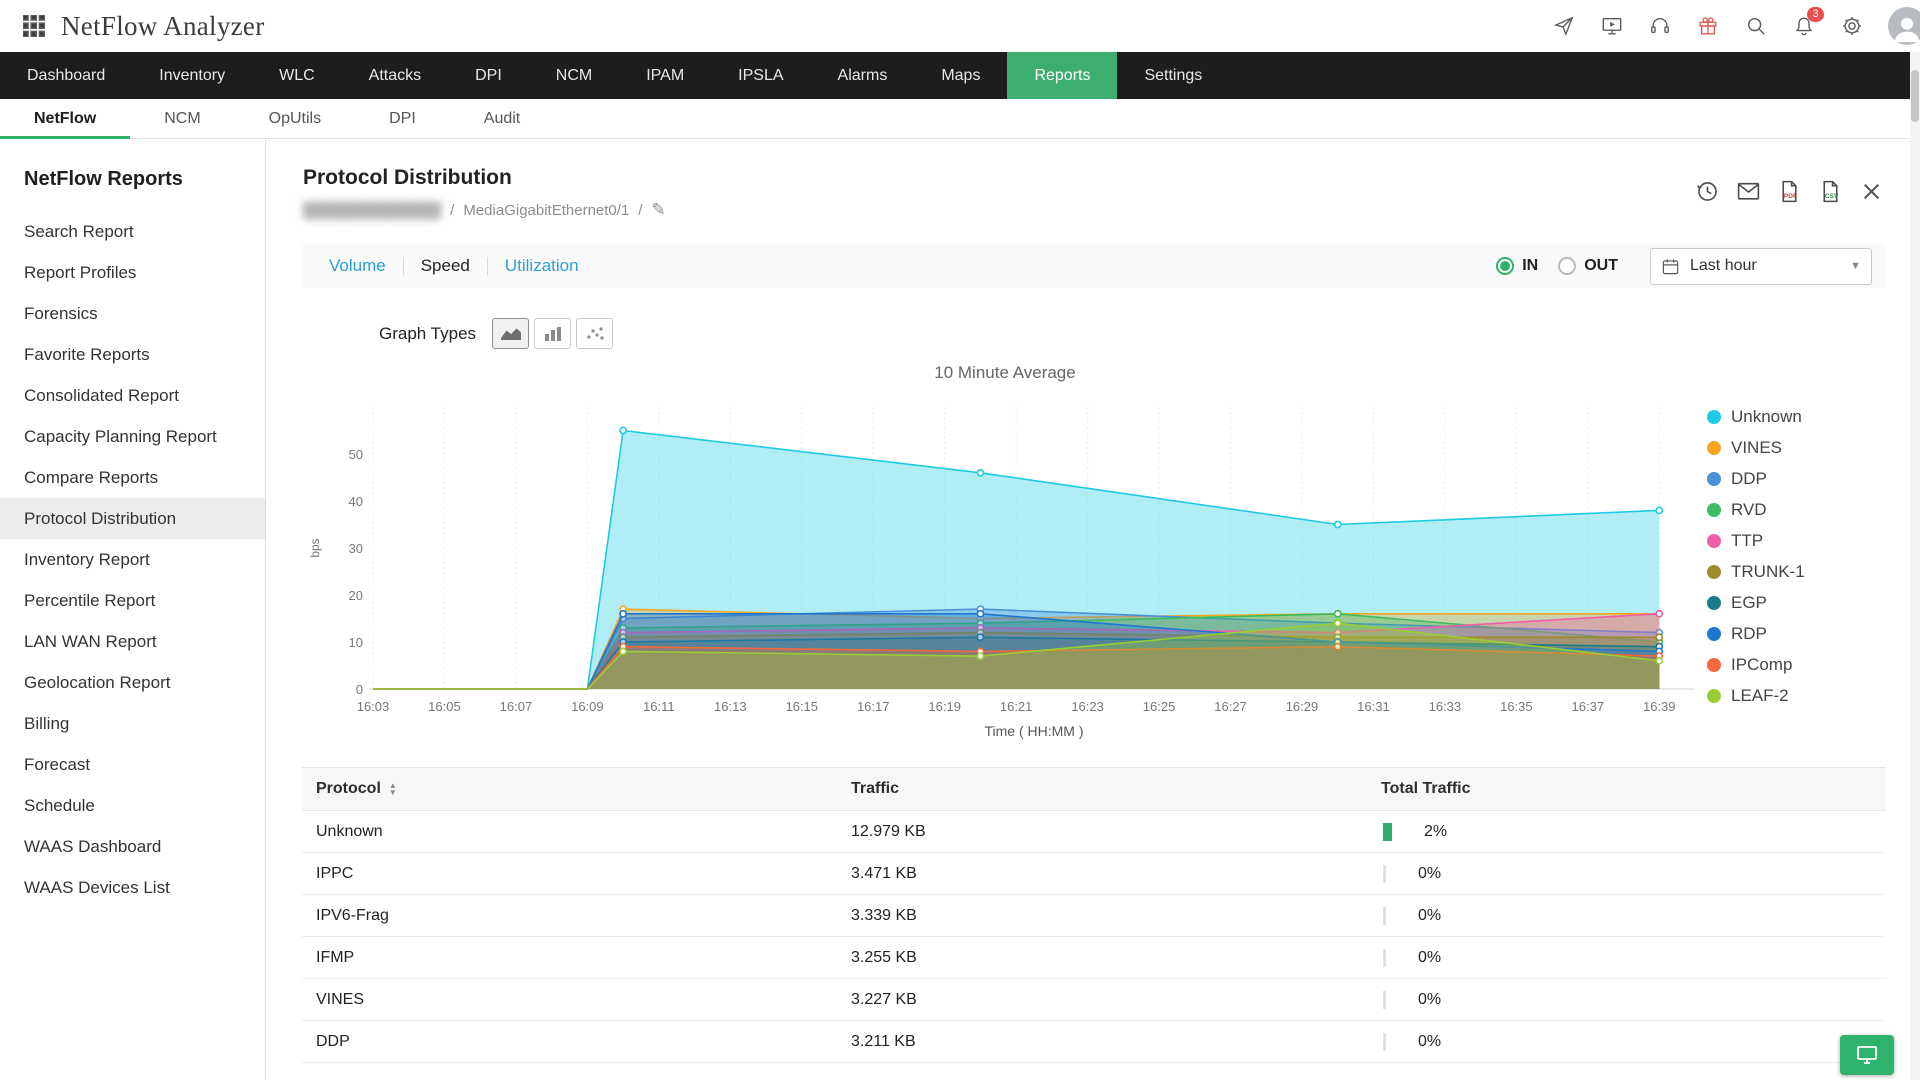 The image size is (1920, 1080). Describe the element at coordinates (395, 75) in the screenshot. I see `nav-item-attacks: Attacks` at that location.